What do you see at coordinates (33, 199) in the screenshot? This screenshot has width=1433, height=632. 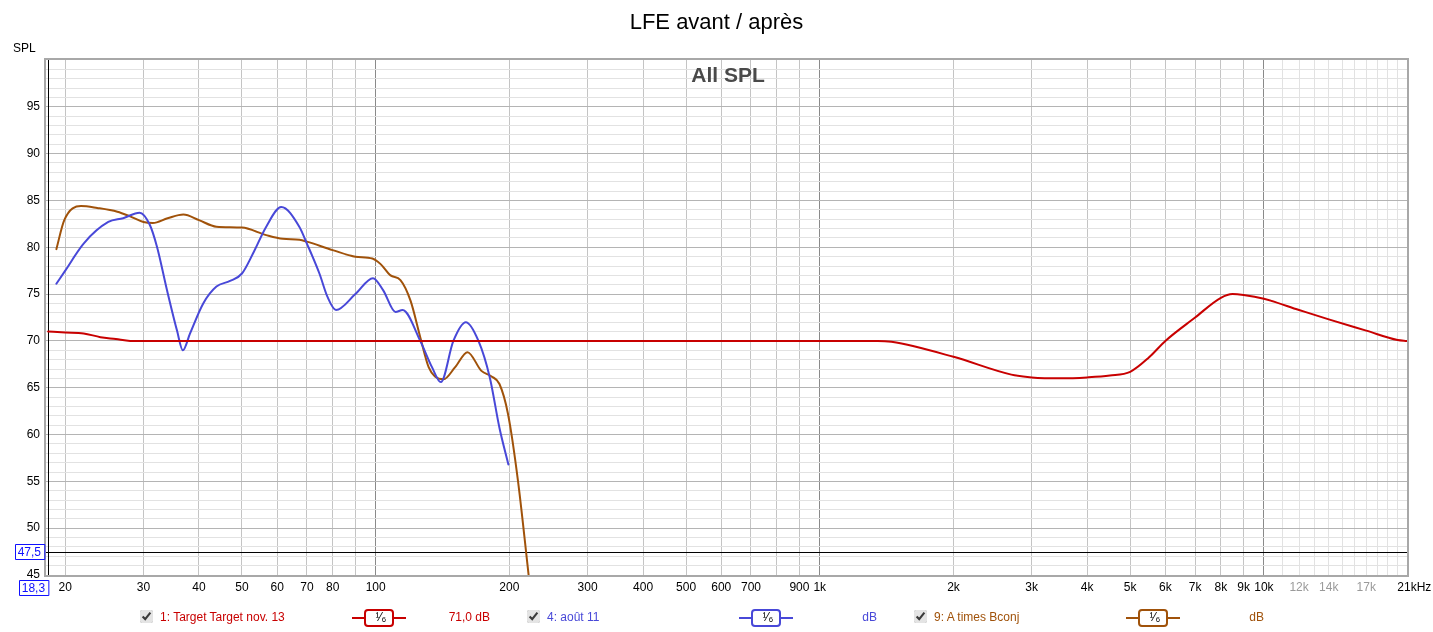 I see `y-tick-label: 85` at bounding box center [33, 199].